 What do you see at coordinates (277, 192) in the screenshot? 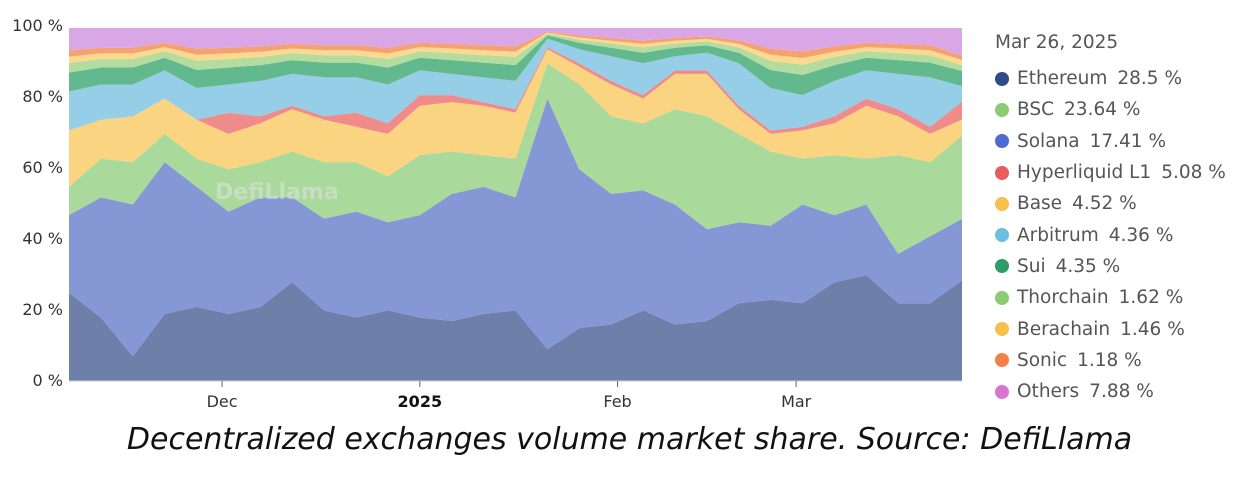
I see `defillama-watermark: DefiLlama` at bounding box center [277, 192].